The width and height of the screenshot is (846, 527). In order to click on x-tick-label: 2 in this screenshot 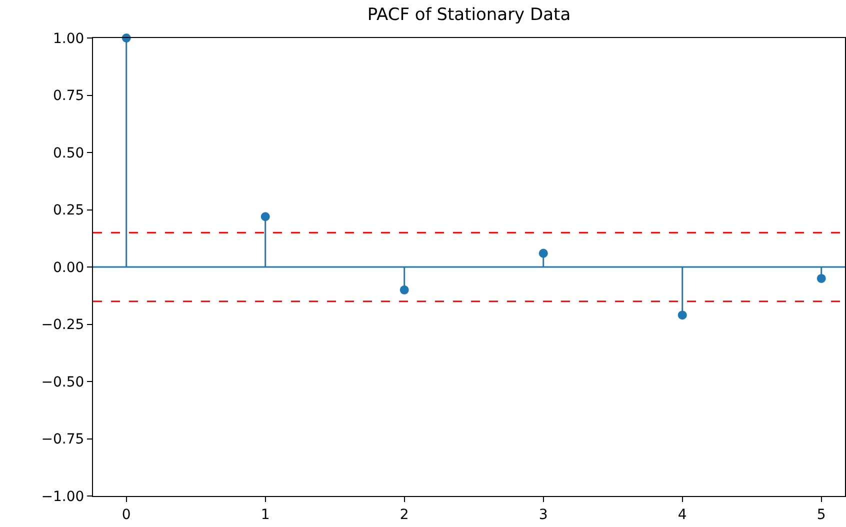, I will do `click(404, 514)`.